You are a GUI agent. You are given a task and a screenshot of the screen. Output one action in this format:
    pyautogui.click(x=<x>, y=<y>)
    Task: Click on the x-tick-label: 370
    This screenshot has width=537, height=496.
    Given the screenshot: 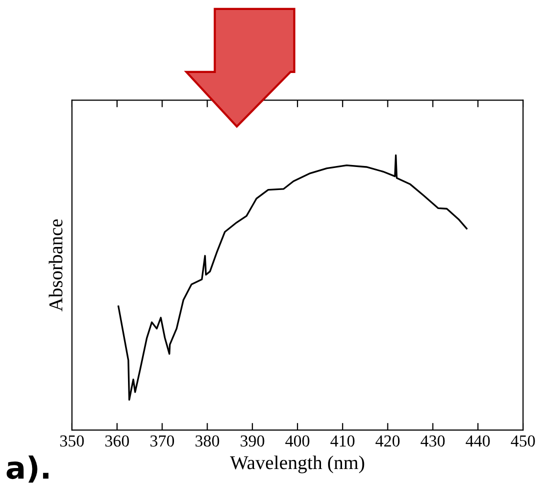 What is the action you would take?
    pyautogui.click(x=162, y=441)
    